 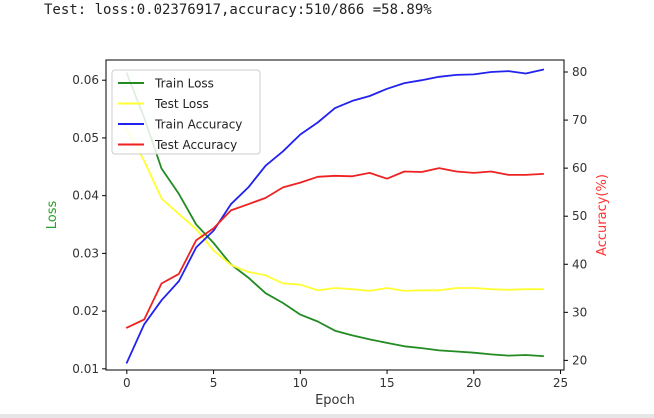 I want to click on y-right-tick-label: 70, so click(x=579, y=120).